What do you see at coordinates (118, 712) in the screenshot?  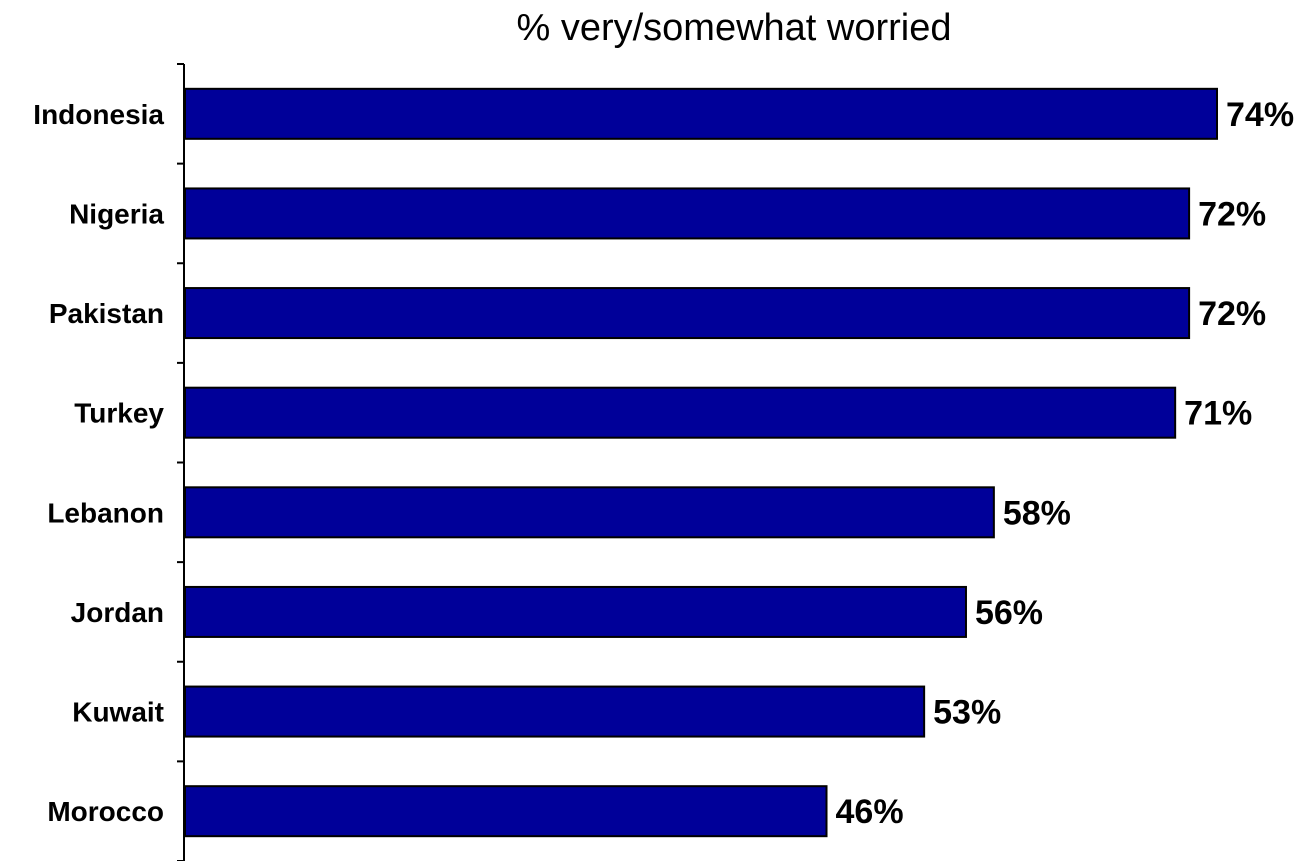 I see `category-label: Kuwait` at bounding box center [118, 712].